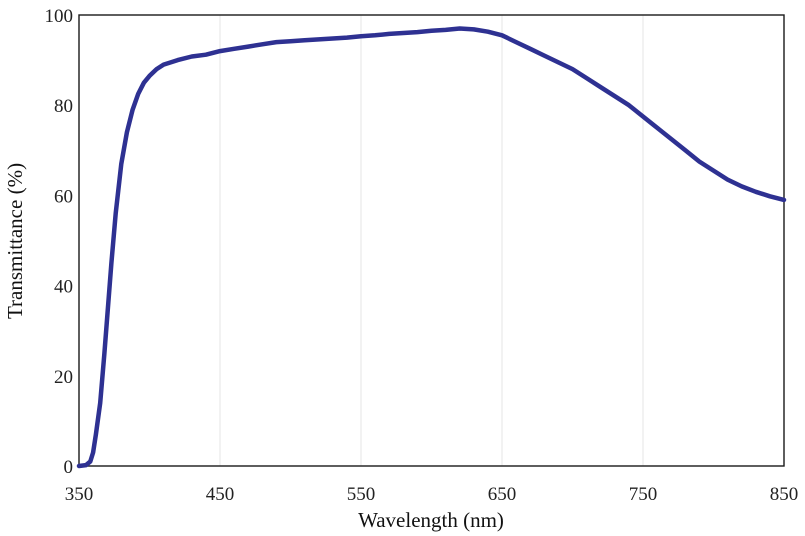 The width and height of the screenshot is (805, 536). Describe the element at coordinates (59, 242) in the screenshot. I see `y-axis-ticks: 0 20 40 60 80 100` at that location.